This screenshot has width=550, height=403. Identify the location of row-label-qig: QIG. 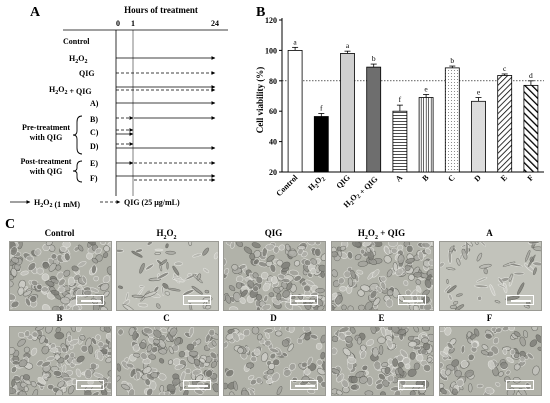
(87, 73).